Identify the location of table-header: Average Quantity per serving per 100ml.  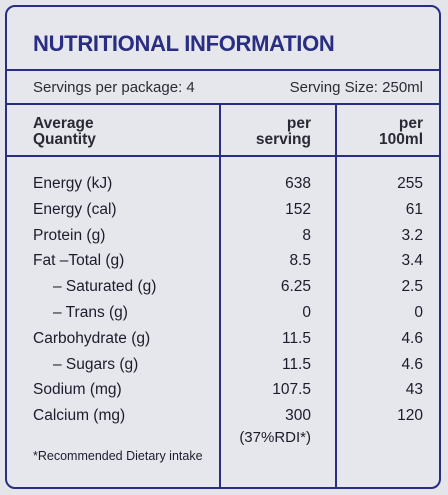
(223, 131).